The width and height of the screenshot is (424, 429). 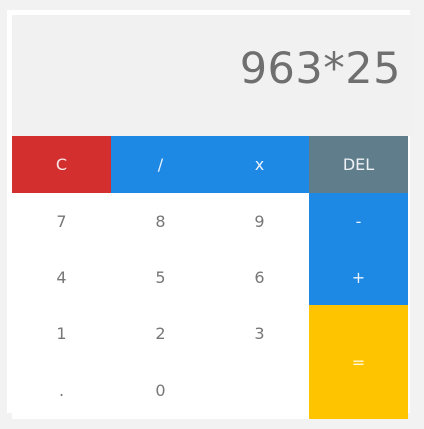 I want to click on multiply-button: x, so click(x=259, y=164).